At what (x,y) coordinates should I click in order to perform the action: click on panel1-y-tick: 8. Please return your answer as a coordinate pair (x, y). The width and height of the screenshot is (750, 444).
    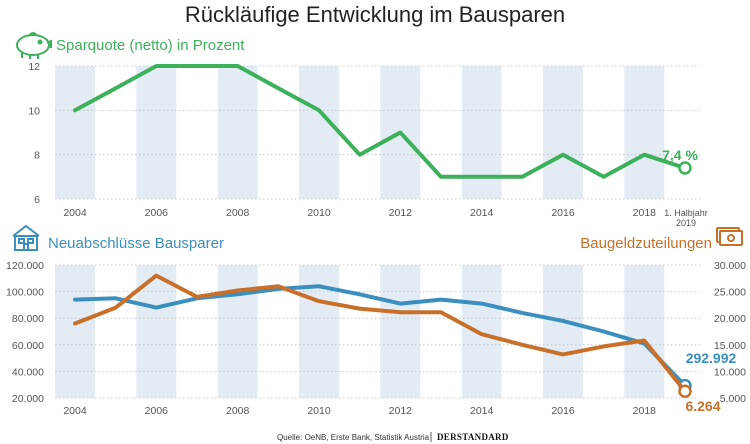
    Looking at the image, I should click on (37, 156).